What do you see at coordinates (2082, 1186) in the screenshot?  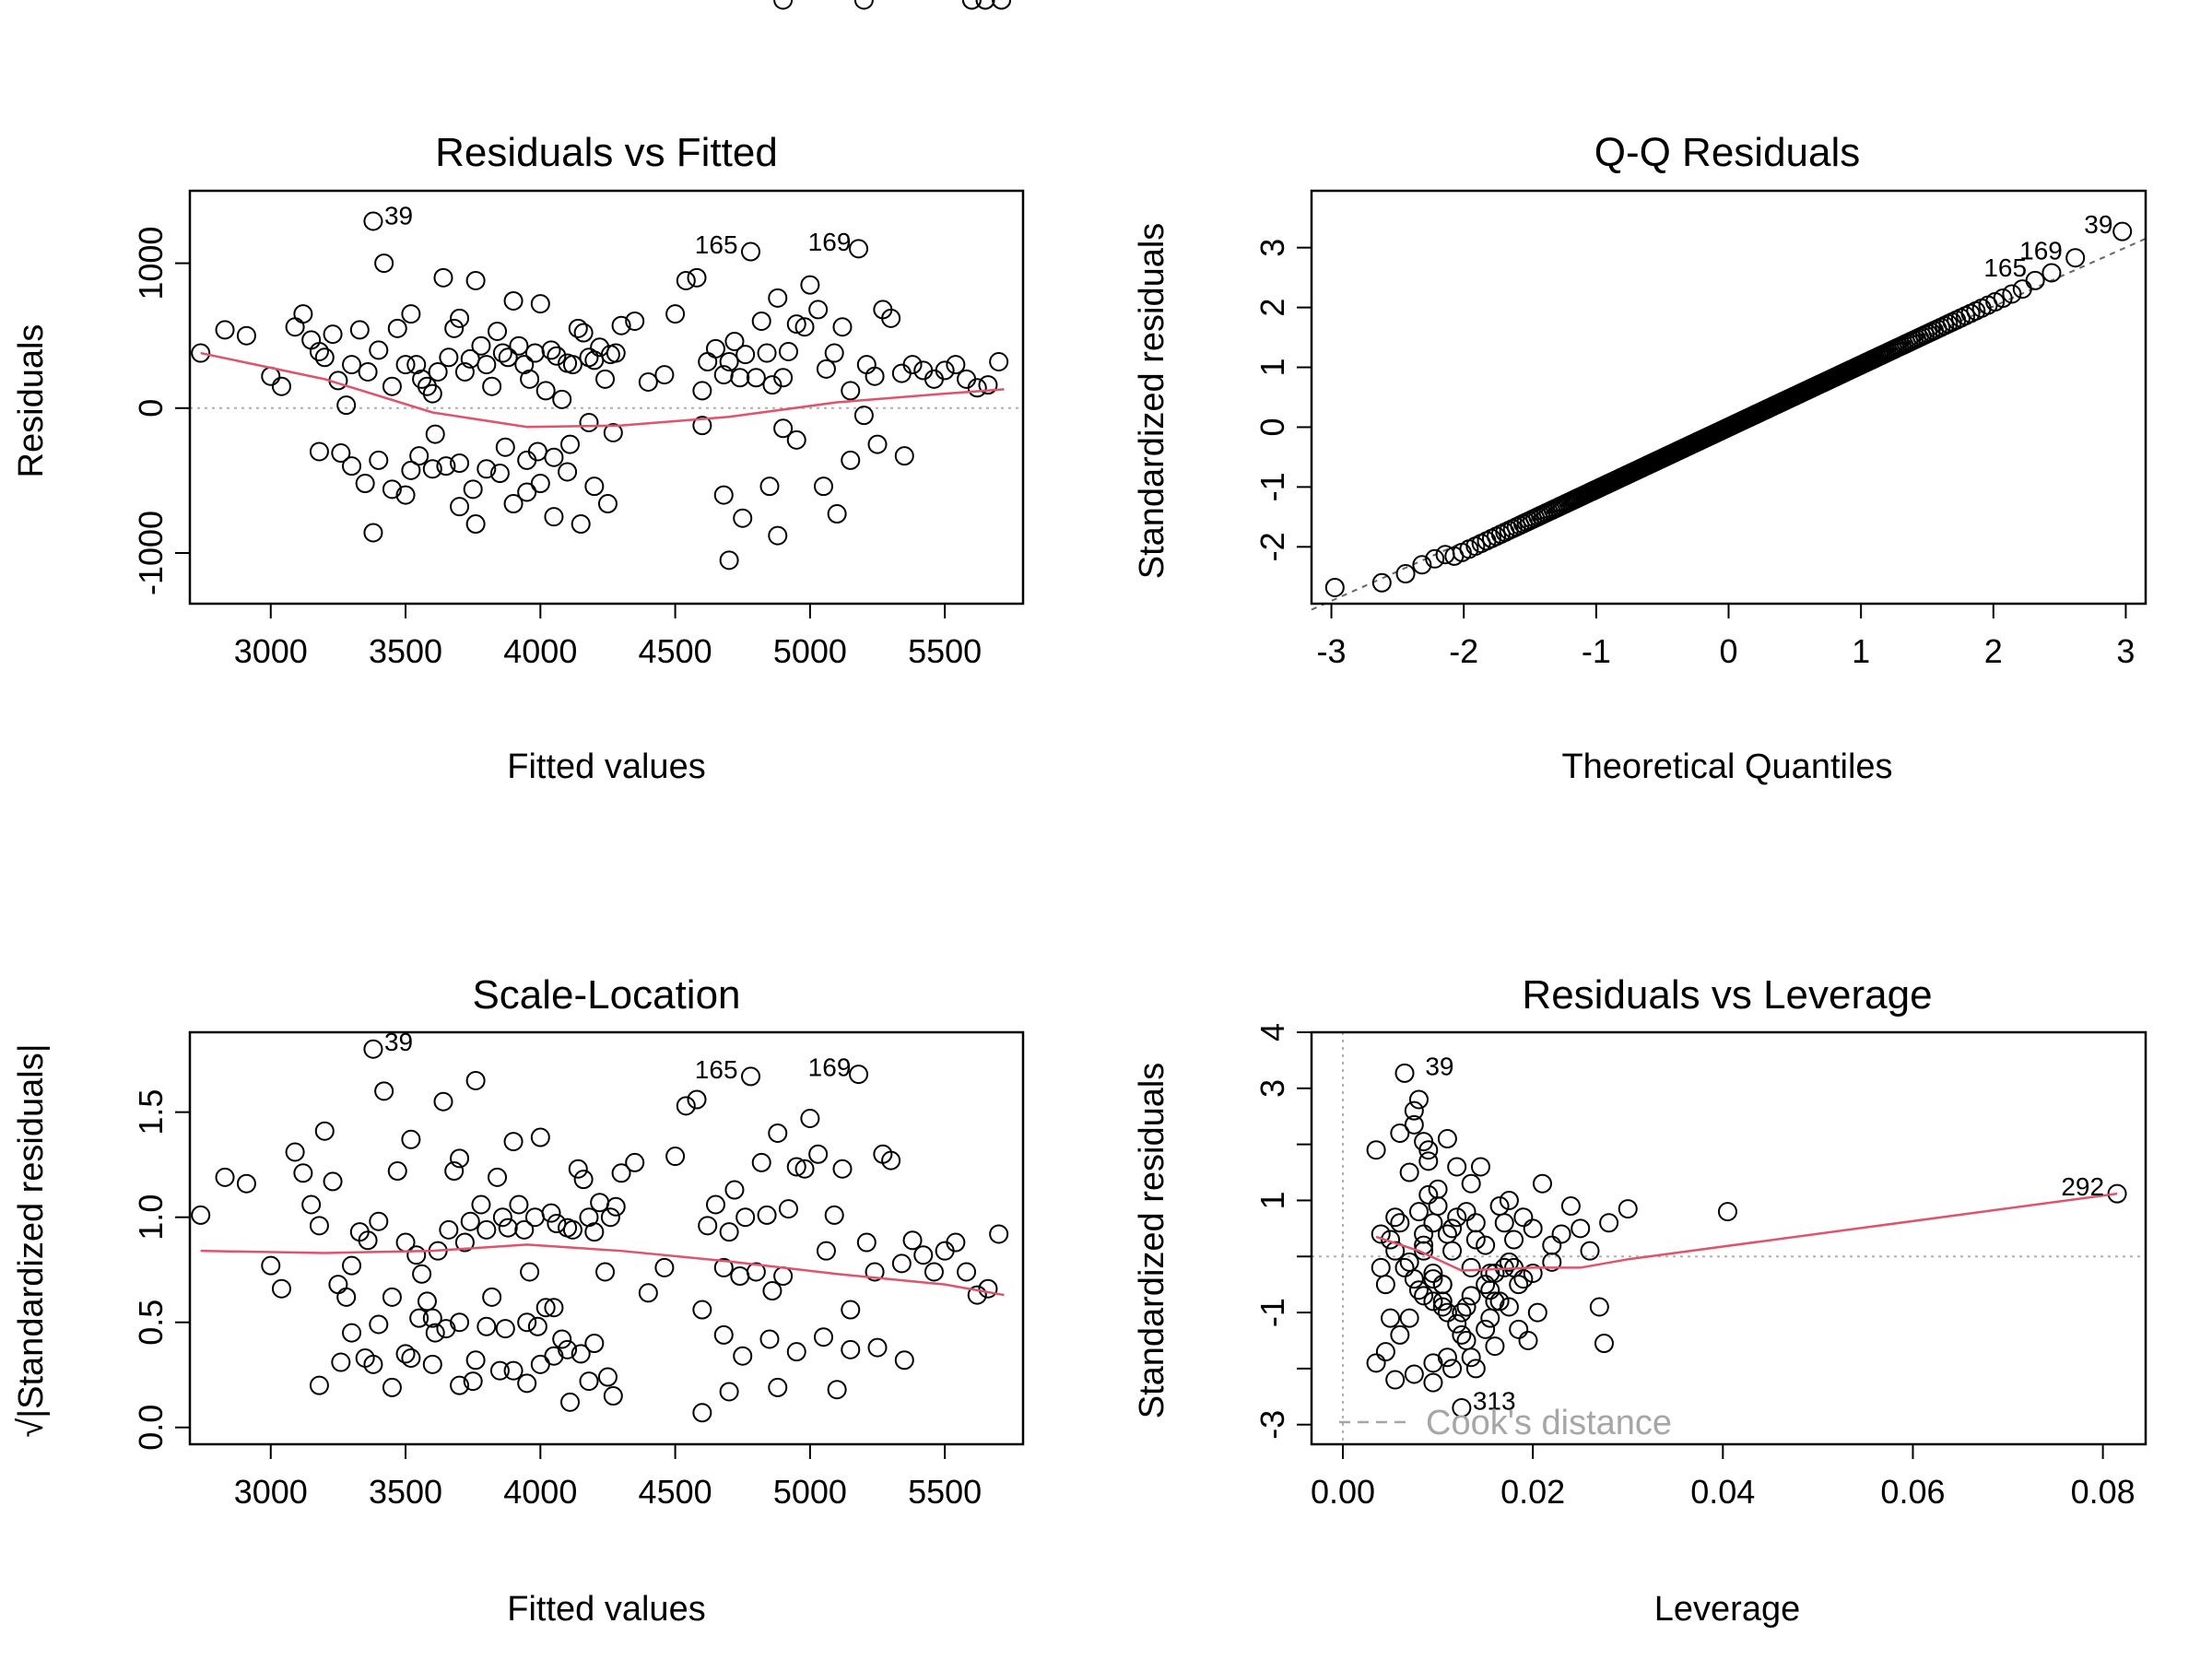 I see `point-label: 292` at bounding box center [2082, 1186].